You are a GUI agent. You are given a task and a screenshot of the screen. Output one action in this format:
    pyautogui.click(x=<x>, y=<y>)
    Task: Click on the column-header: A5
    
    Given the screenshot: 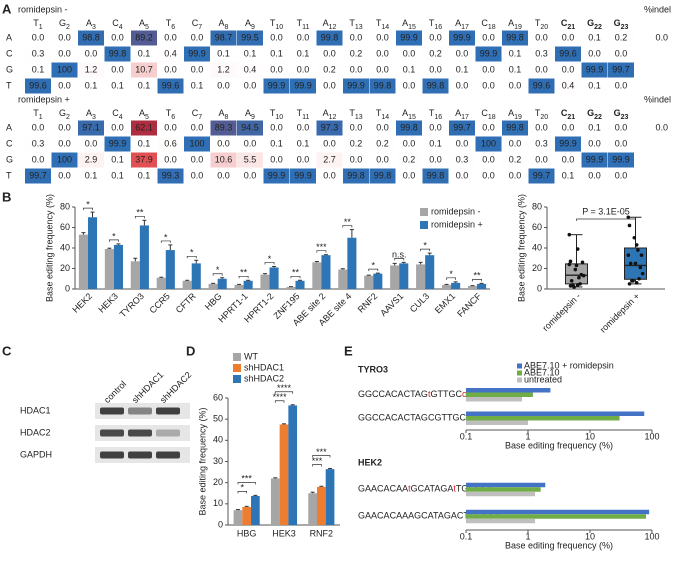 What is the action you would take?
    pyautogui.click(x=144, y=24)
    